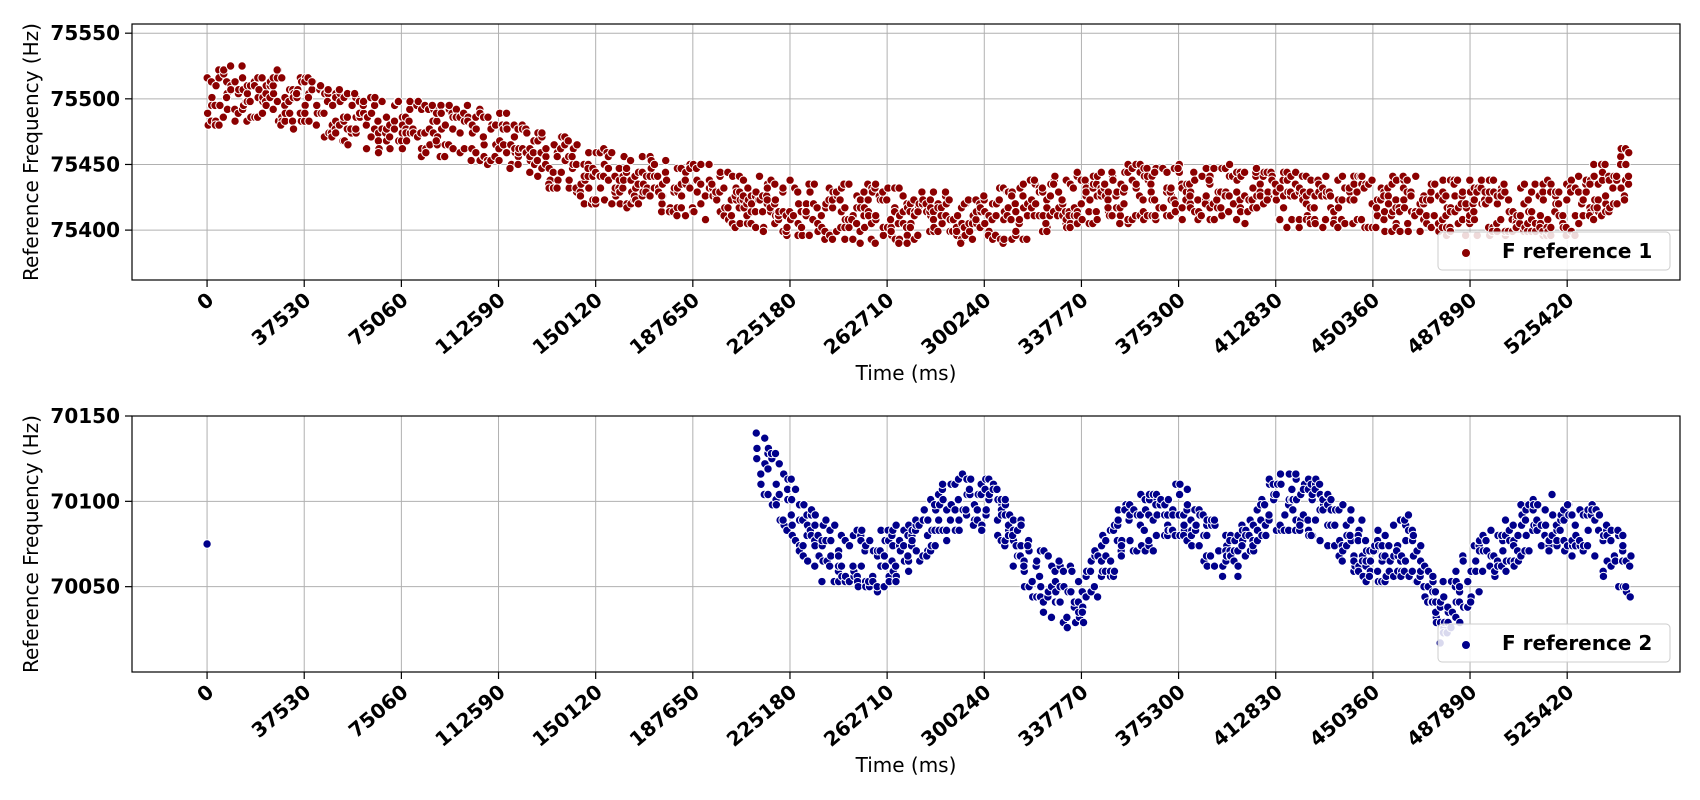  What do you see at coordinates (85, 99) in the screenshot?
I see `y-tick-label: 75500` at bounding box center [85, 99].